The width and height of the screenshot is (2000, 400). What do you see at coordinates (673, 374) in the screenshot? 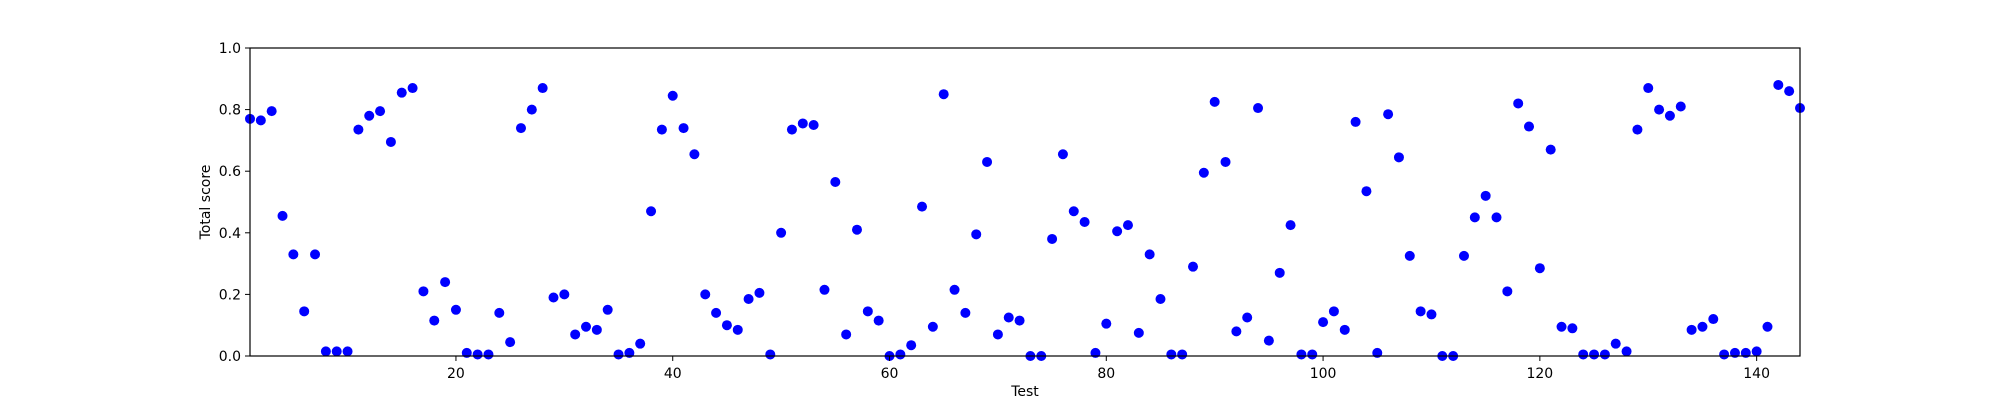
I see `x-tick-label: 40` at bounding box center [673, 374].